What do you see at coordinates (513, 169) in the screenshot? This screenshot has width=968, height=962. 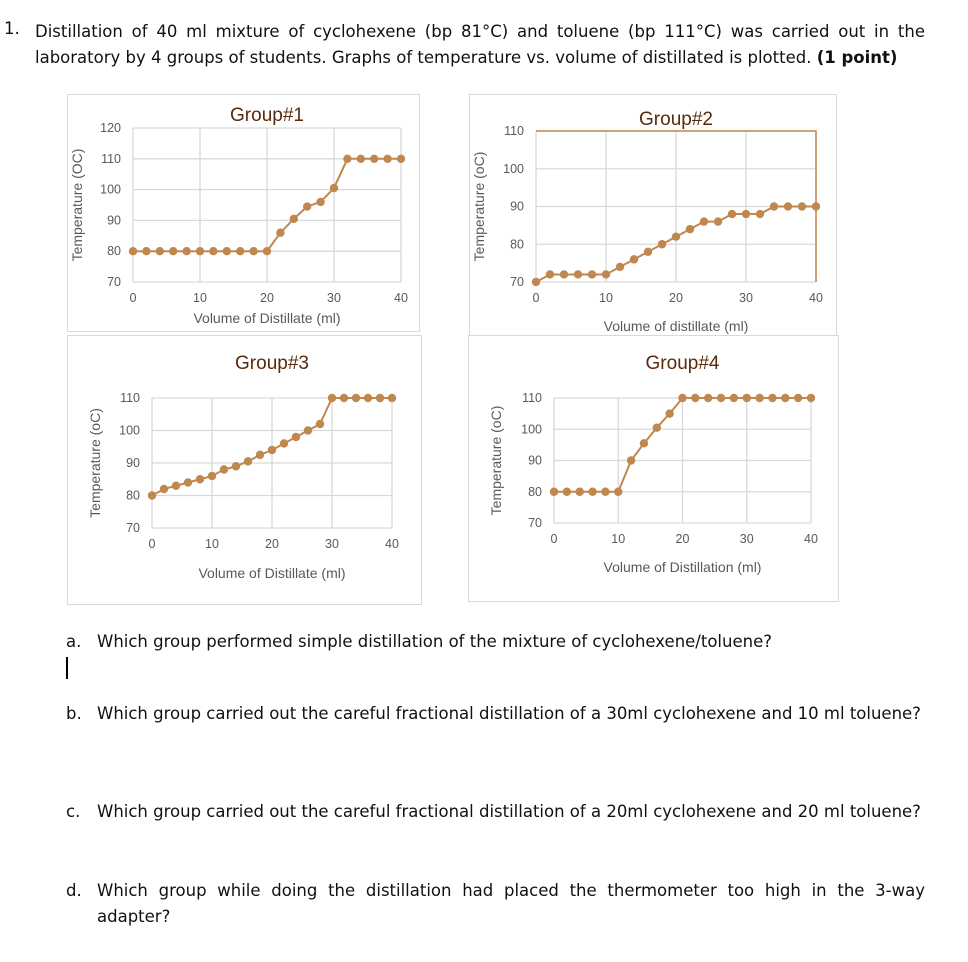 I see `y-tick-label: 100` at bounding box center [513, 169].